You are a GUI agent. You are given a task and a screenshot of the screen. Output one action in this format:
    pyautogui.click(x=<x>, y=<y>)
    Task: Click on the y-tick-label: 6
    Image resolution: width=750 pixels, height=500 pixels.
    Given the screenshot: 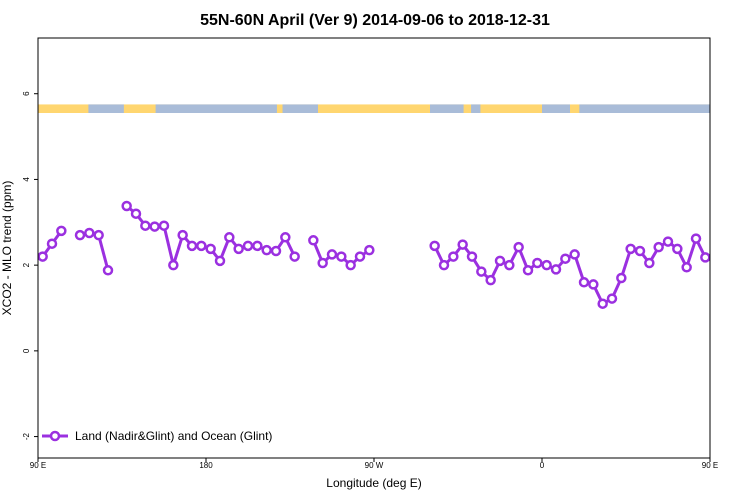 What is the action you would take?
    pyautogui.click(x=26, y=93)
    